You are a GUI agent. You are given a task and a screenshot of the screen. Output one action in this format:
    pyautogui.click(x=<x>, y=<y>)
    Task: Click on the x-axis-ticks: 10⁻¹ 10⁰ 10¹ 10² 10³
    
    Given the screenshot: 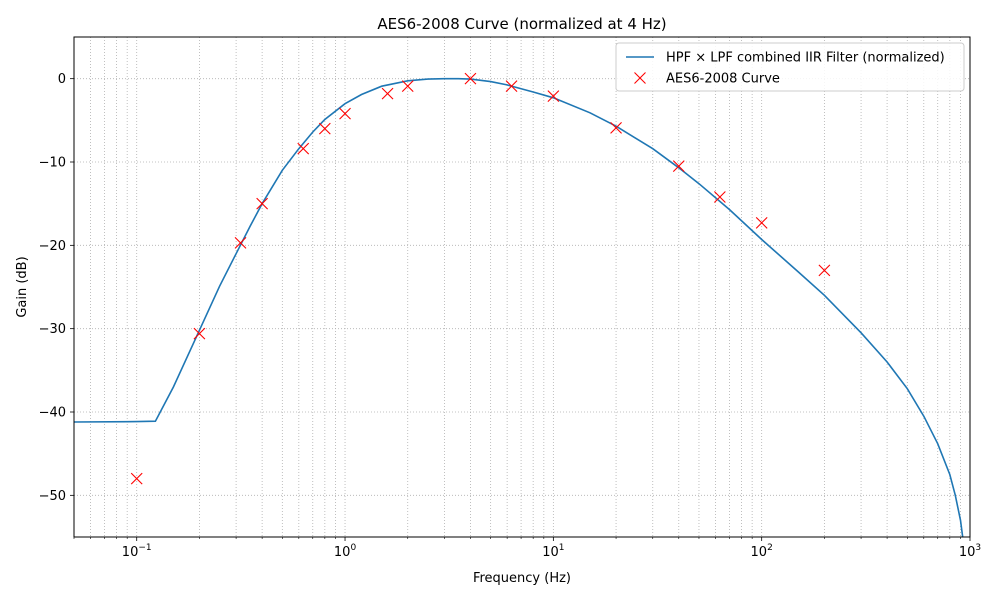 What is the action you would take?
    pyautogui.click(x=527, y=548)
    